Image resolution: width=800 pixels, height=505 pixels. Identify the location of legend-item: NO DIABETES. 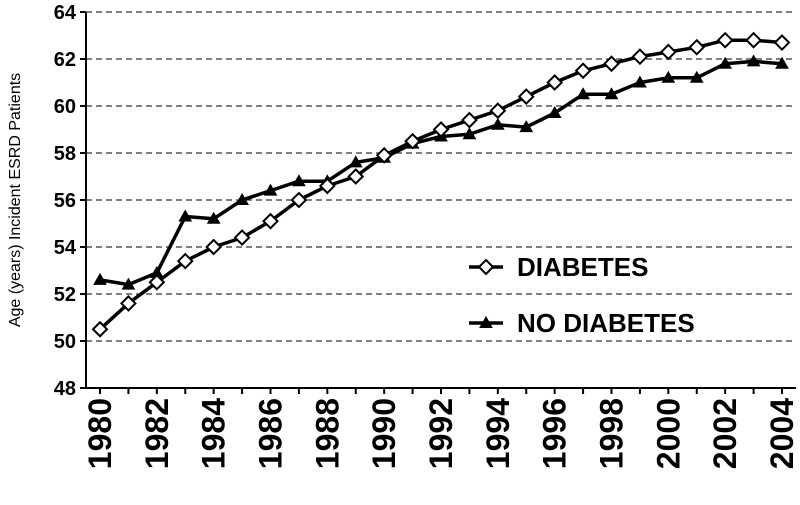
(582, 323).